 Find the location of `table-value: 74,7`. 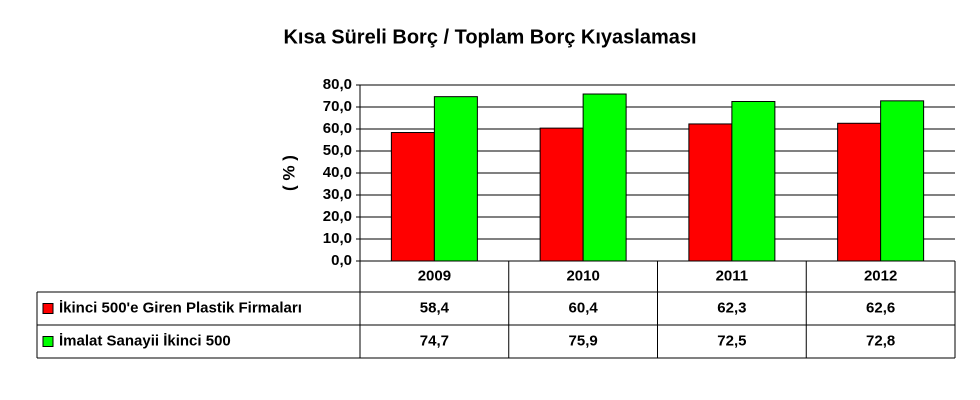

table-value: 74,7 is located at coordinates (434, 340).